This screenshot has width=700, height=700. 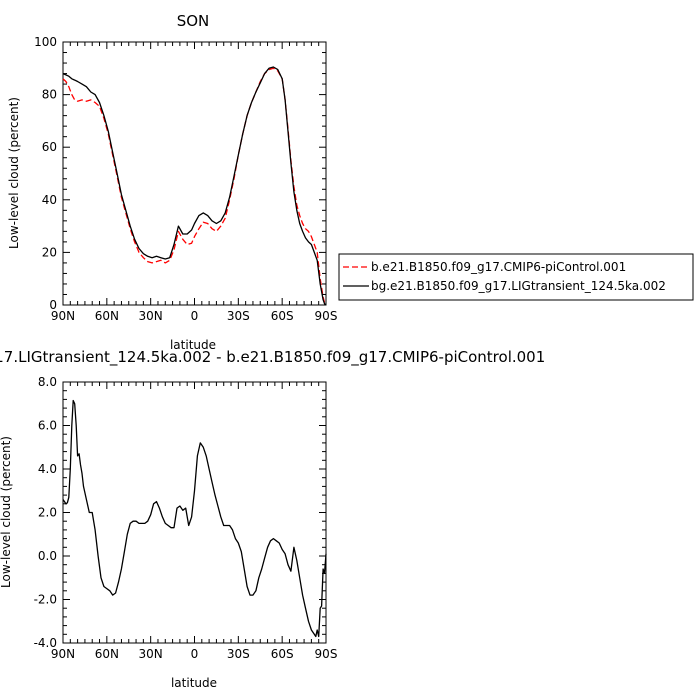 What do you see at coordinates (47, 513) in the screenshot?
I see `y-tick-label: 2.0` at bounding box center [47, 513].